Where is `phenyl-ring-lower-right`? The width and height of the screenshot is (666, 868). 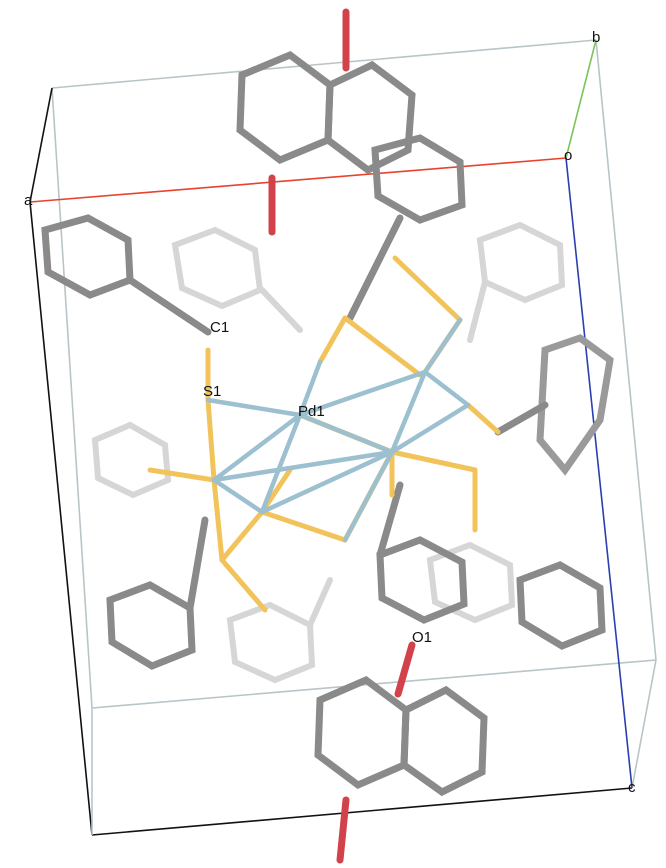
phenyl-ring-lower-right is located at coordinates (561, 605).